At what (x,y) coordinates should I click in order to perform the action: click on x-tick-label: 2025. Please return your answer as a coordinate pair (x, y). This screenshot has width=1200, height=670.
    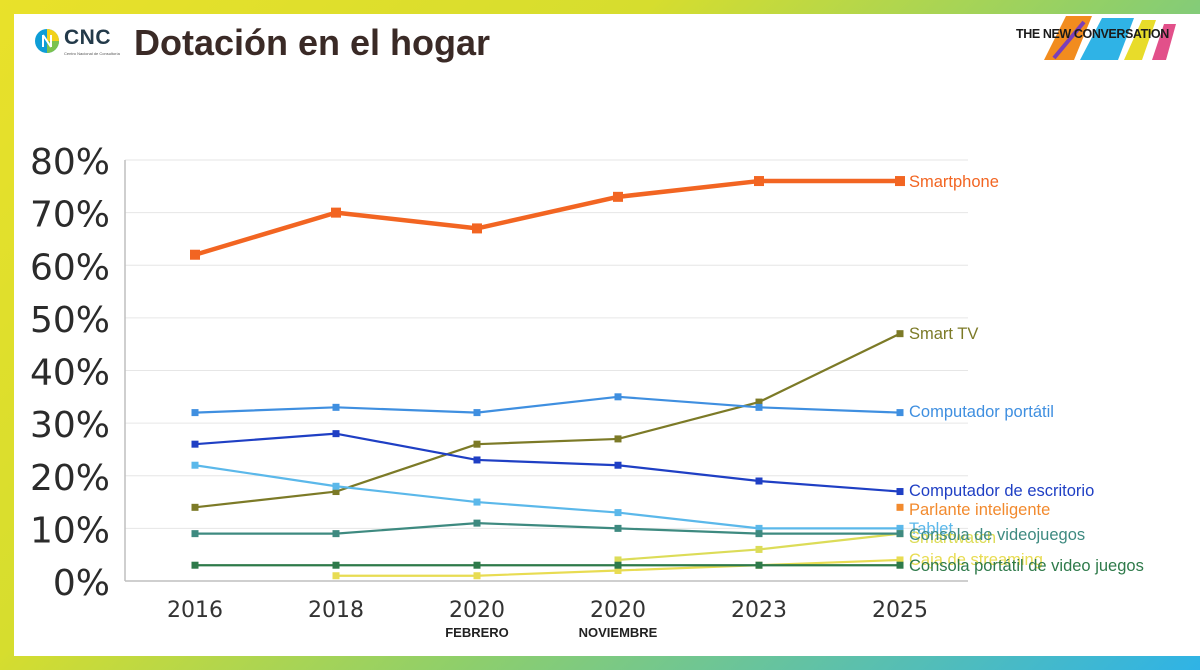
    Looking at the image, I should click on (900, 610).